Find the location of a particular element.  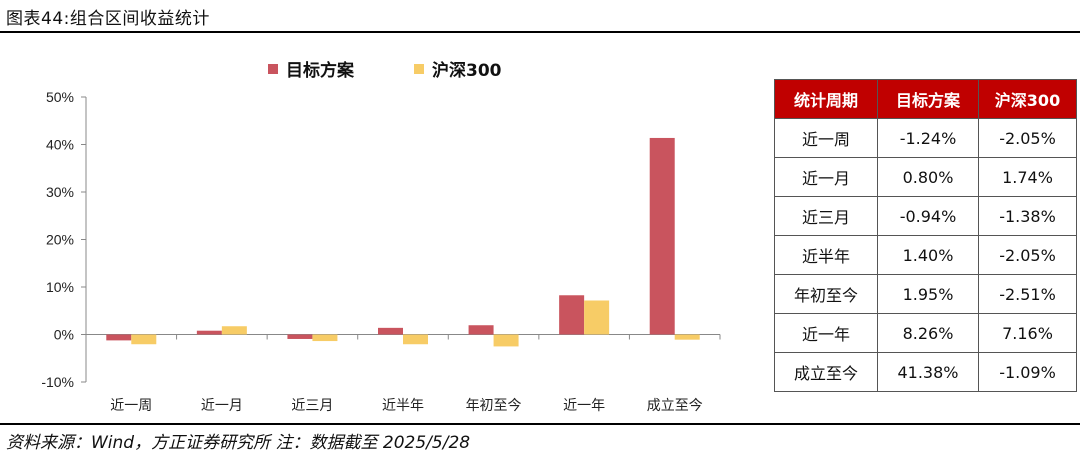

legend-item-hs300: 沪深300 is located at coordinates (458, 68).